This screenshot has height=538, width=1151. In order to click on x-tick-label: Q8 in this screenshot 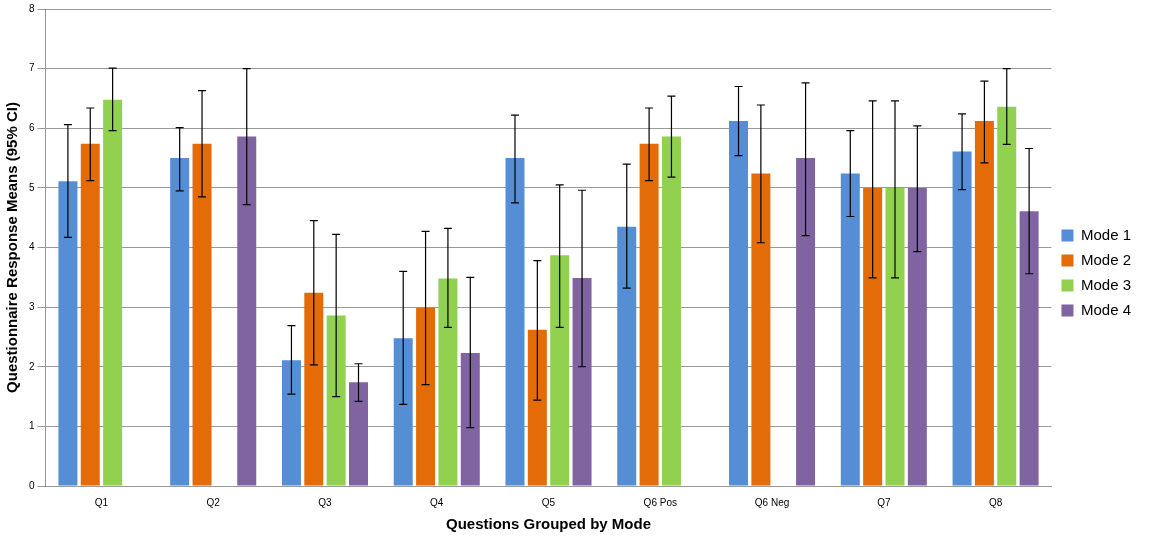, I will do `click(995, 502)`.